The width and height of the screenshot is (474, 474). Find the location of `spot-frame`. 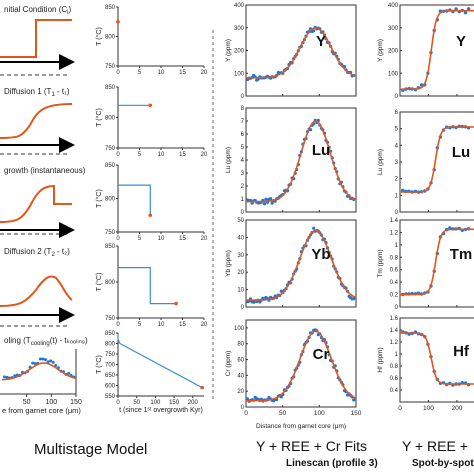

spot-frame is located at coordinates (436, 360).